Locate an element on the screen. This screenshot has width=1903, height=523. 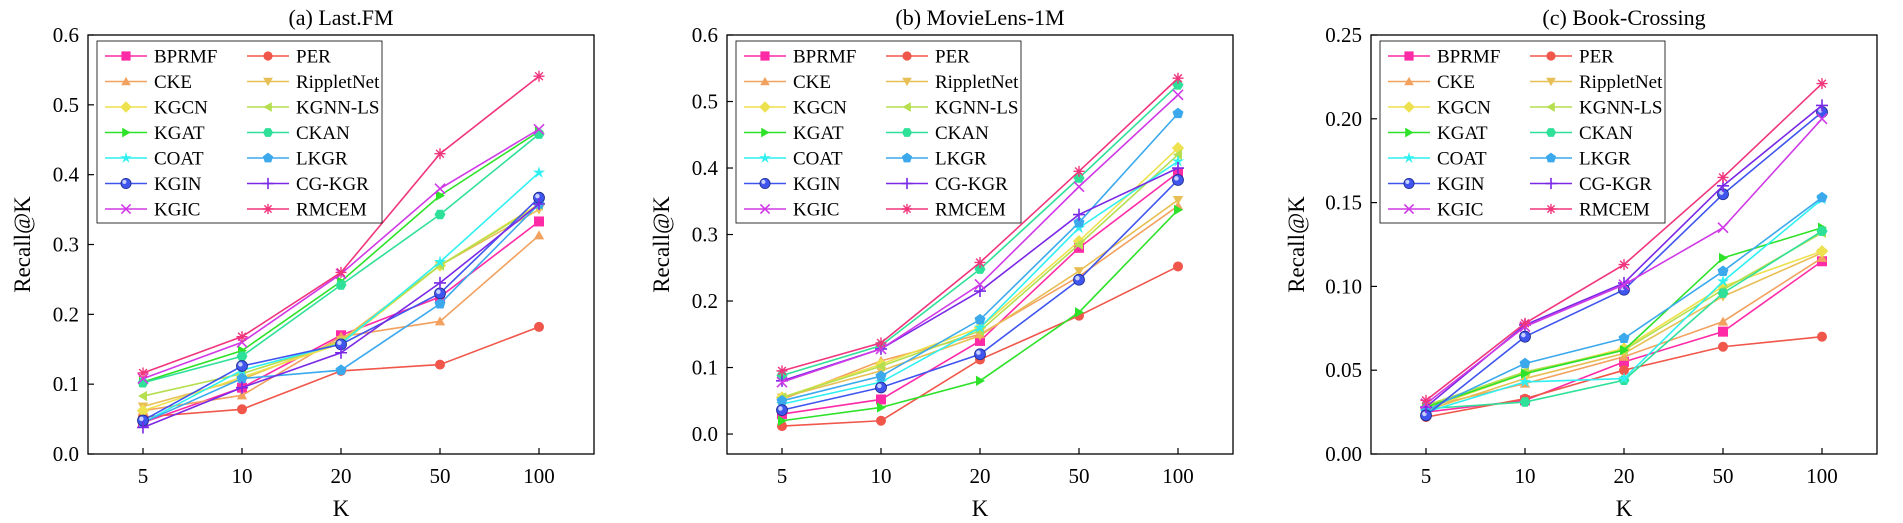
y-tick-label: 0.6 is located at coordinates (66, 35).